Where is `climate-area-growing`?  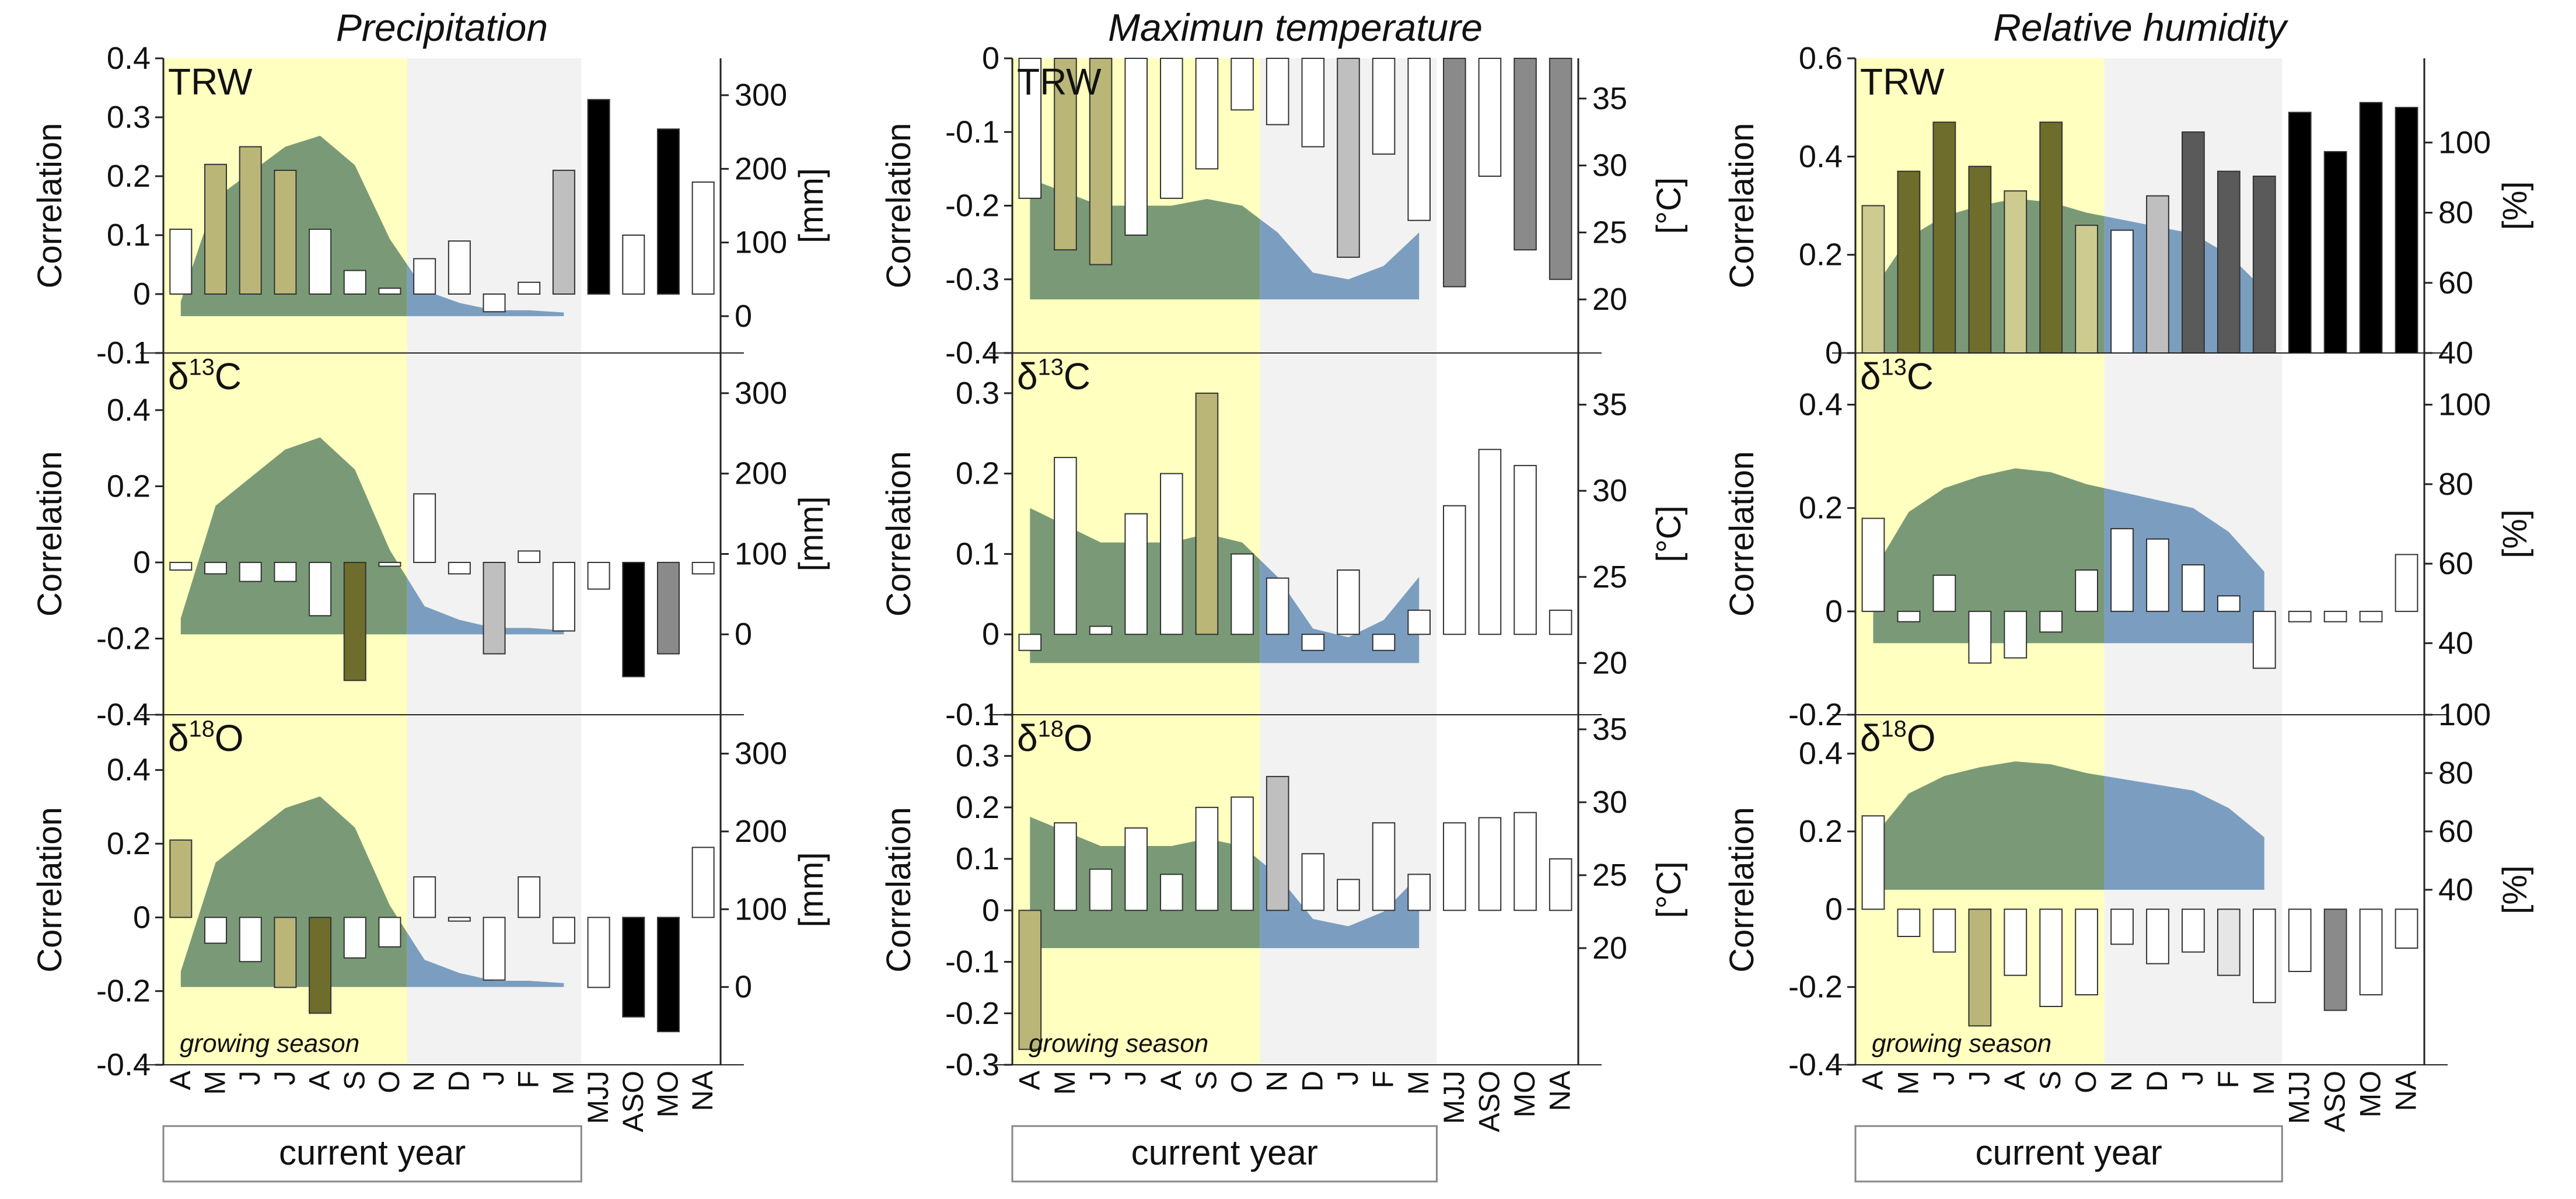
climate-area-growing is located at coordinates (1989, 825).